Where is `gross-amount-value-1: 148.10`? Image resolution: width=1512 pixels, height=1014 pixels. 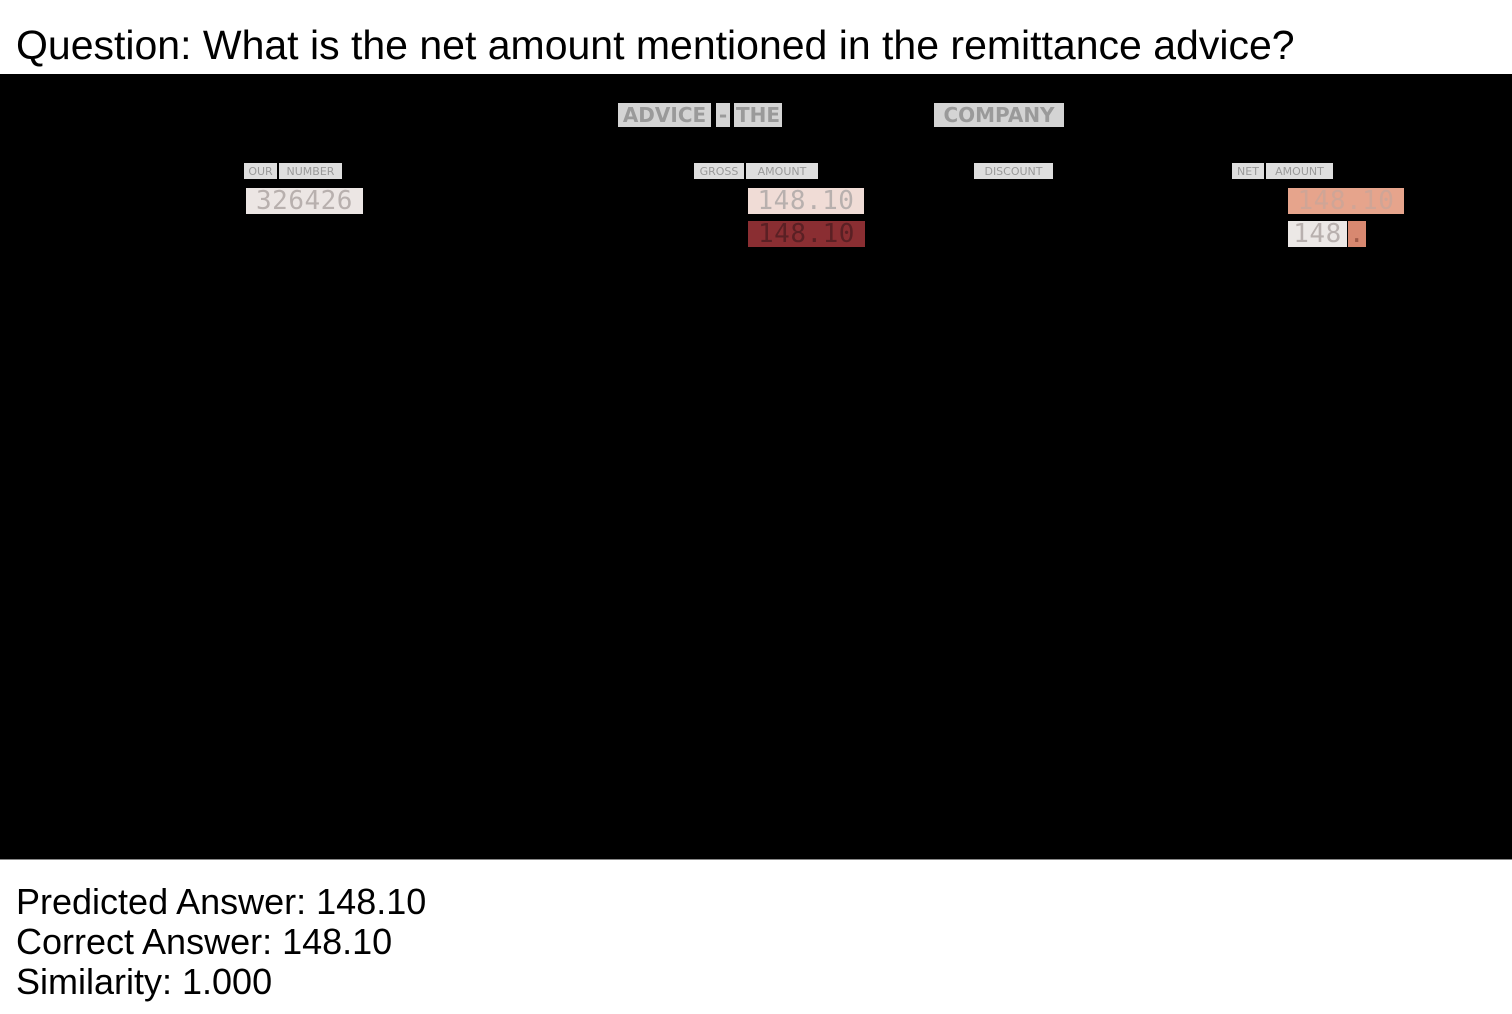
gross-amount-value-1: 148.10 is located at coordinates (806, 201).